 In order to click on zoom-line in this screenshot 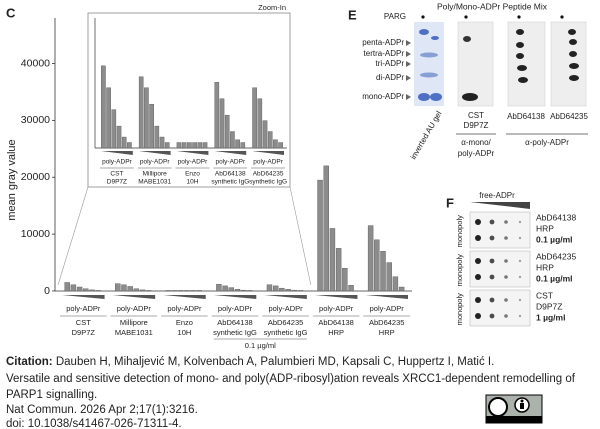, I will do `click(73, 236)`.